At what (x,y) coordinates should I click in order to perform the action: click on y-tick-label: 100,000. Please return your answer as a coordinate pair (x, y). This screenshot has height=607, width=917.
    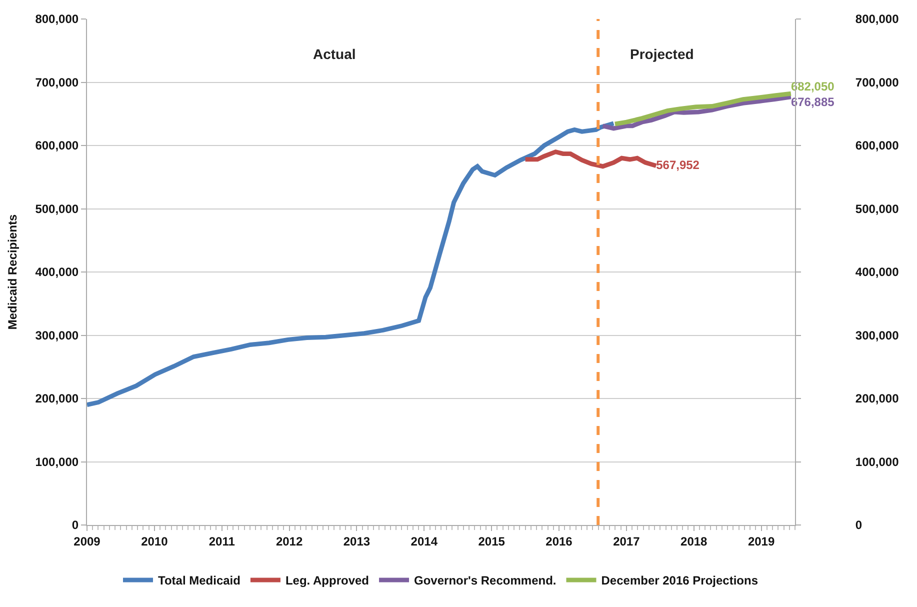
    Looking at the image, I should click on (57, 461).